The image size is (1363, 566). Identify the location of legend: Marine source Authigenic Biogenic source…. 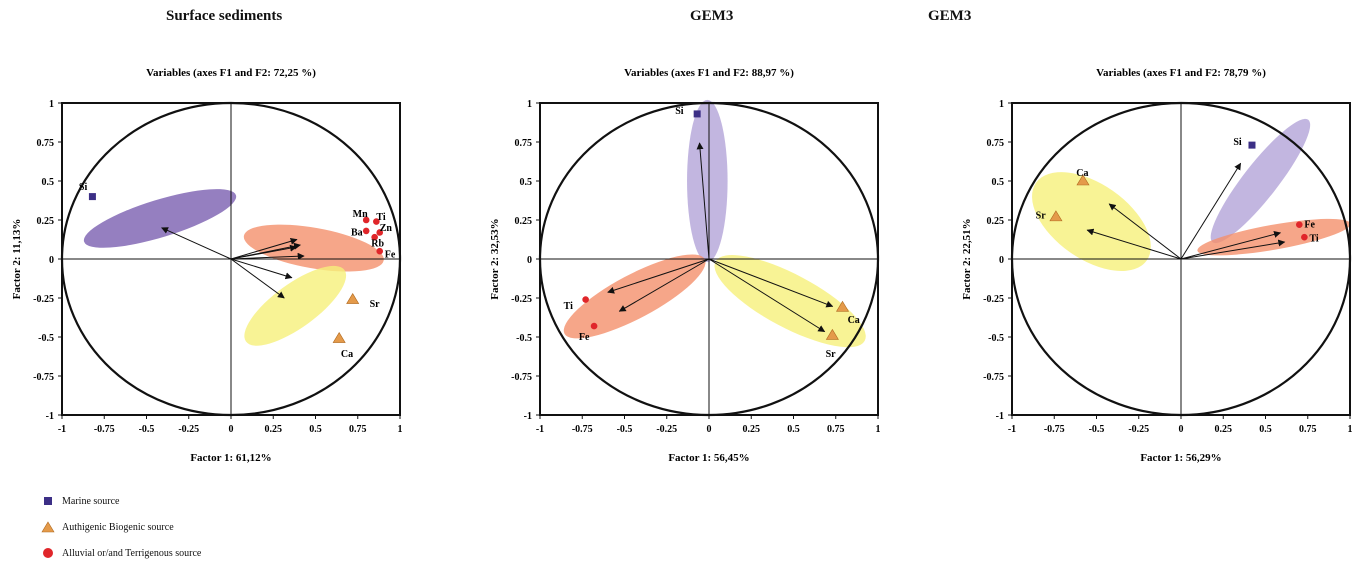
(120, 527).